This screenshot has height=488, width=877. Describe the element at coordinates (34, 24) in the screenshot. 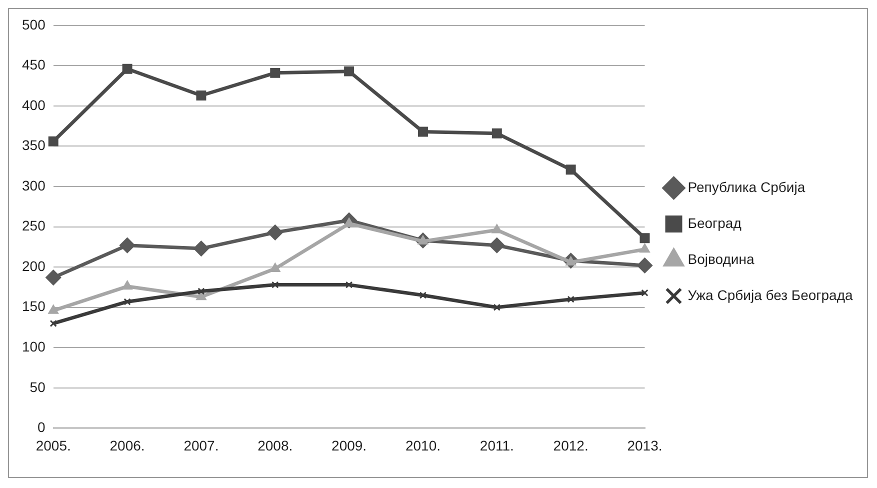

I see `y-tick-label: 500` at that location.